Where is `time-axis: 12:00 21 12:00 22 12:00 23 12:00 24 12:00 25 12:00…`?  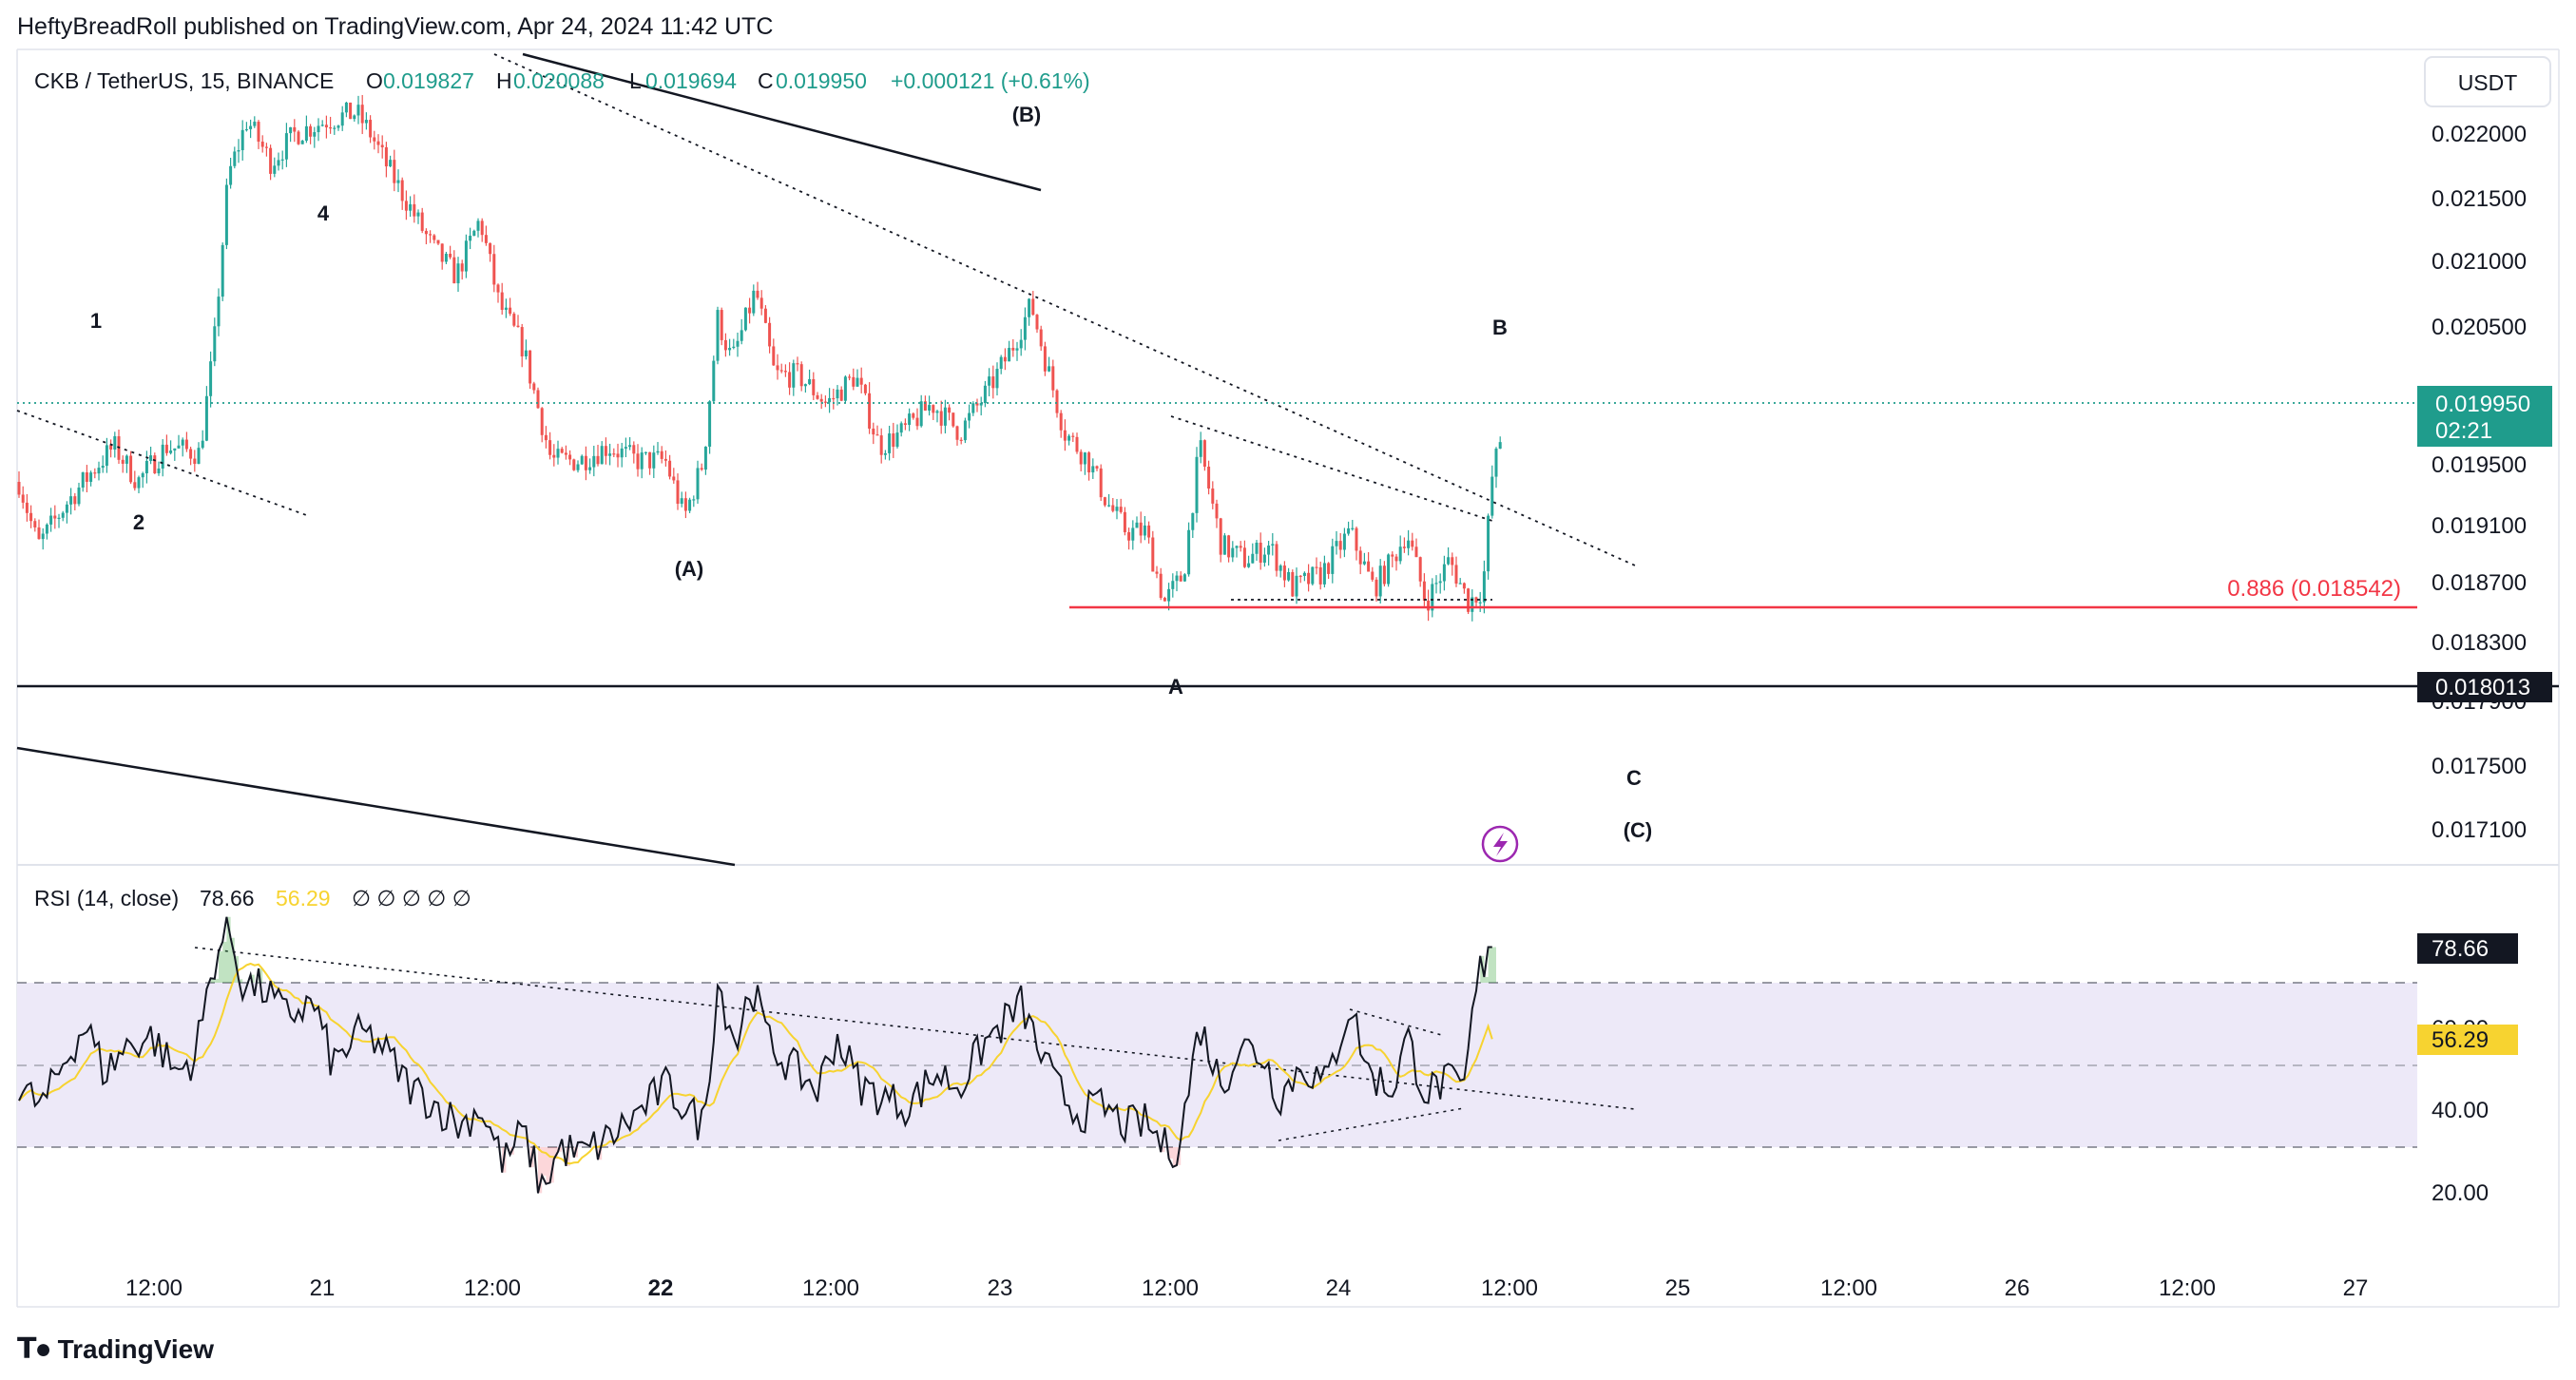
time-axis: 12:00 21 12:00 22 12:00 23 12:00 24 12:00 25 12:00… is located at coordinates (1246, 1288).